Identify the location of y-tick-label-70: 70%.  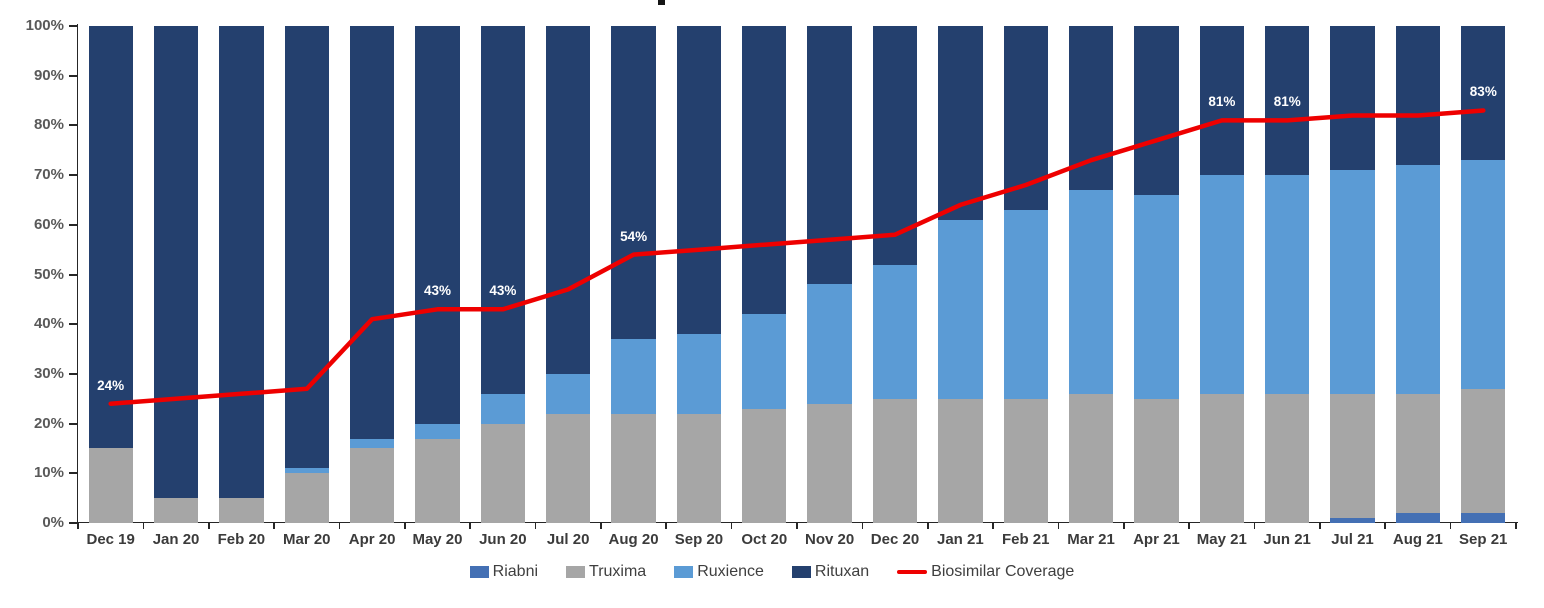
(48, 175).